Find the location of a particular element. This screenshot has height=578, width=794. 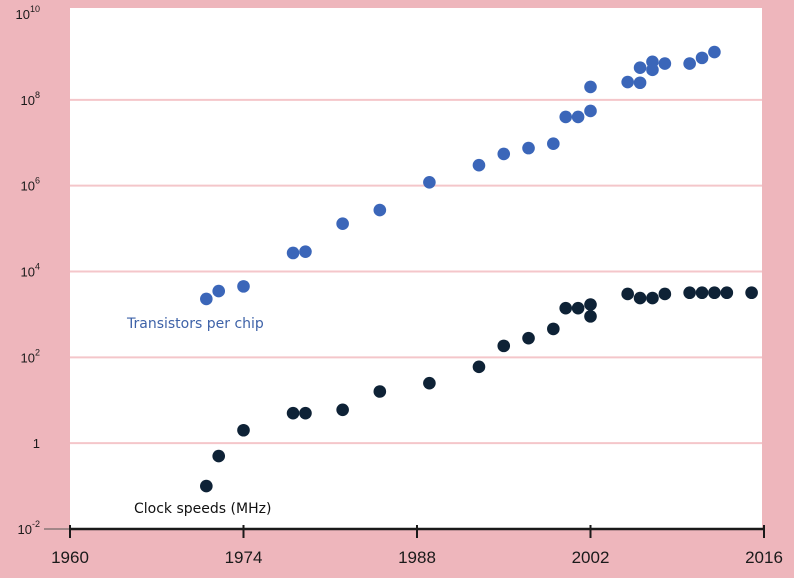

y-tick-base: 1 is located at coordinates (36, 443).